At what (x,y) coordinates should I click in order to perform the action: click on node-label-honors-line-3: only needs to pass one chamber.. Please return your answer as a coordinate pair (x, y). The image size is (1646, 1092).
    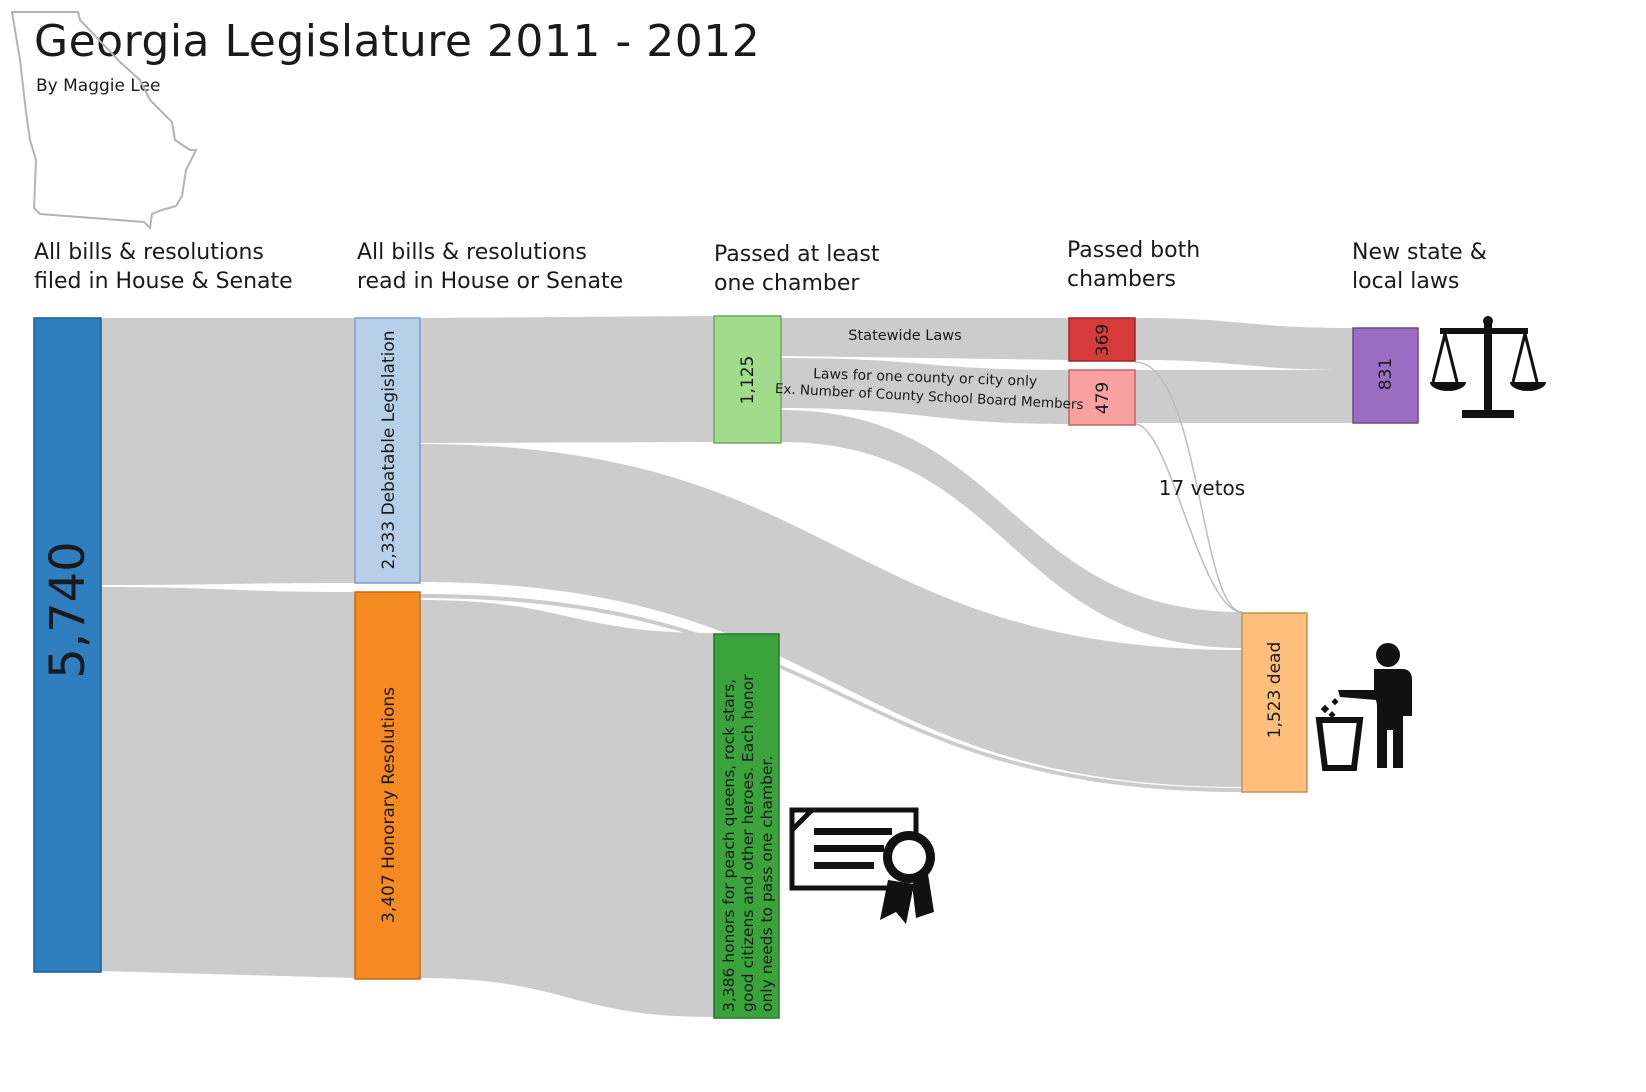
    Looking at the image, I should click on (767, 884).